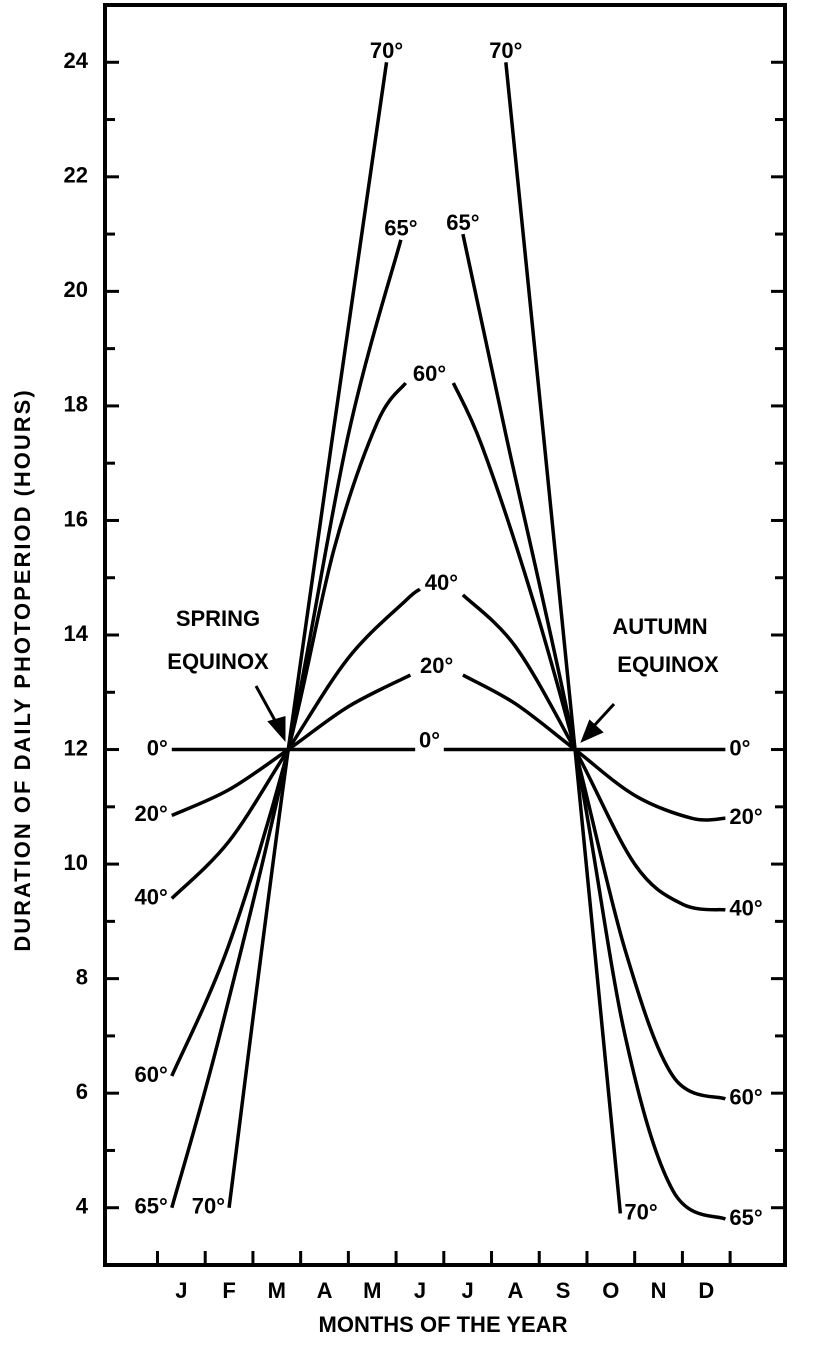  Describe the element at coordinates (76, 289) in the screenshot. I see `y-tick-label: 20` at that location.